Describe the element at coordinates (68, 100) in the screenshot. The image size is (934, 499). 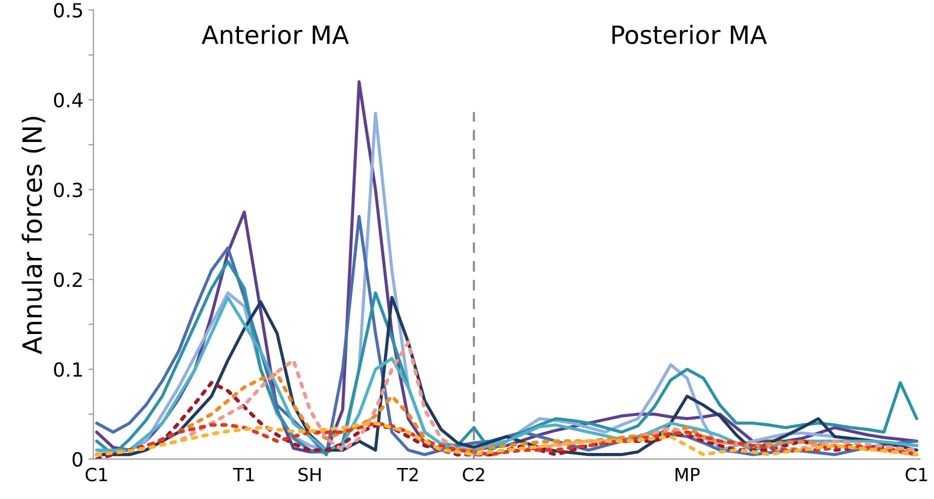
I see `y-tick-label: 0.4` at that location.